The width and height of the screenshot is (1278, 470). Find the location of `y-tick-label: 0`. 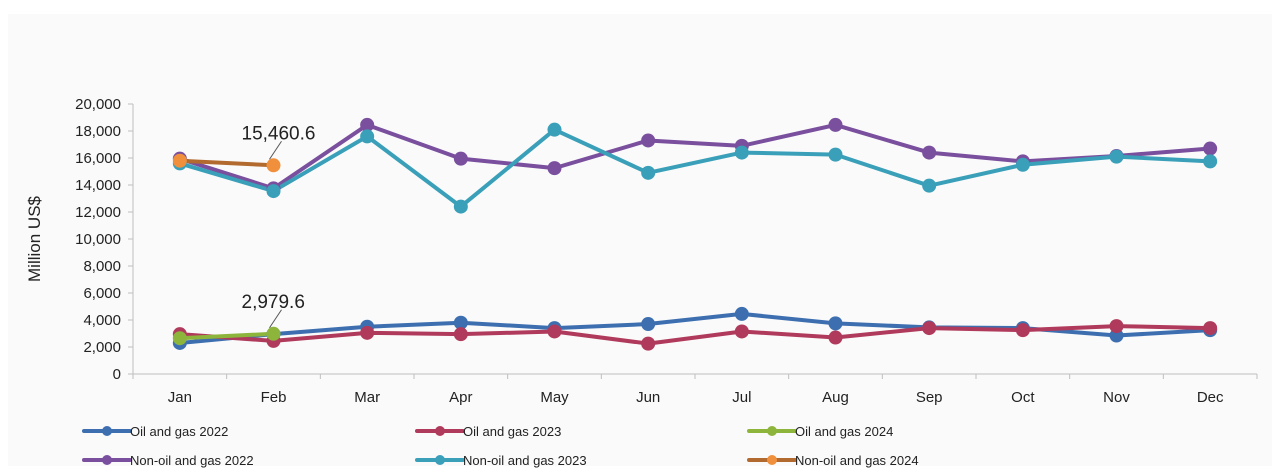

y-tick-label: 0 is located at coordinates (117, 374).